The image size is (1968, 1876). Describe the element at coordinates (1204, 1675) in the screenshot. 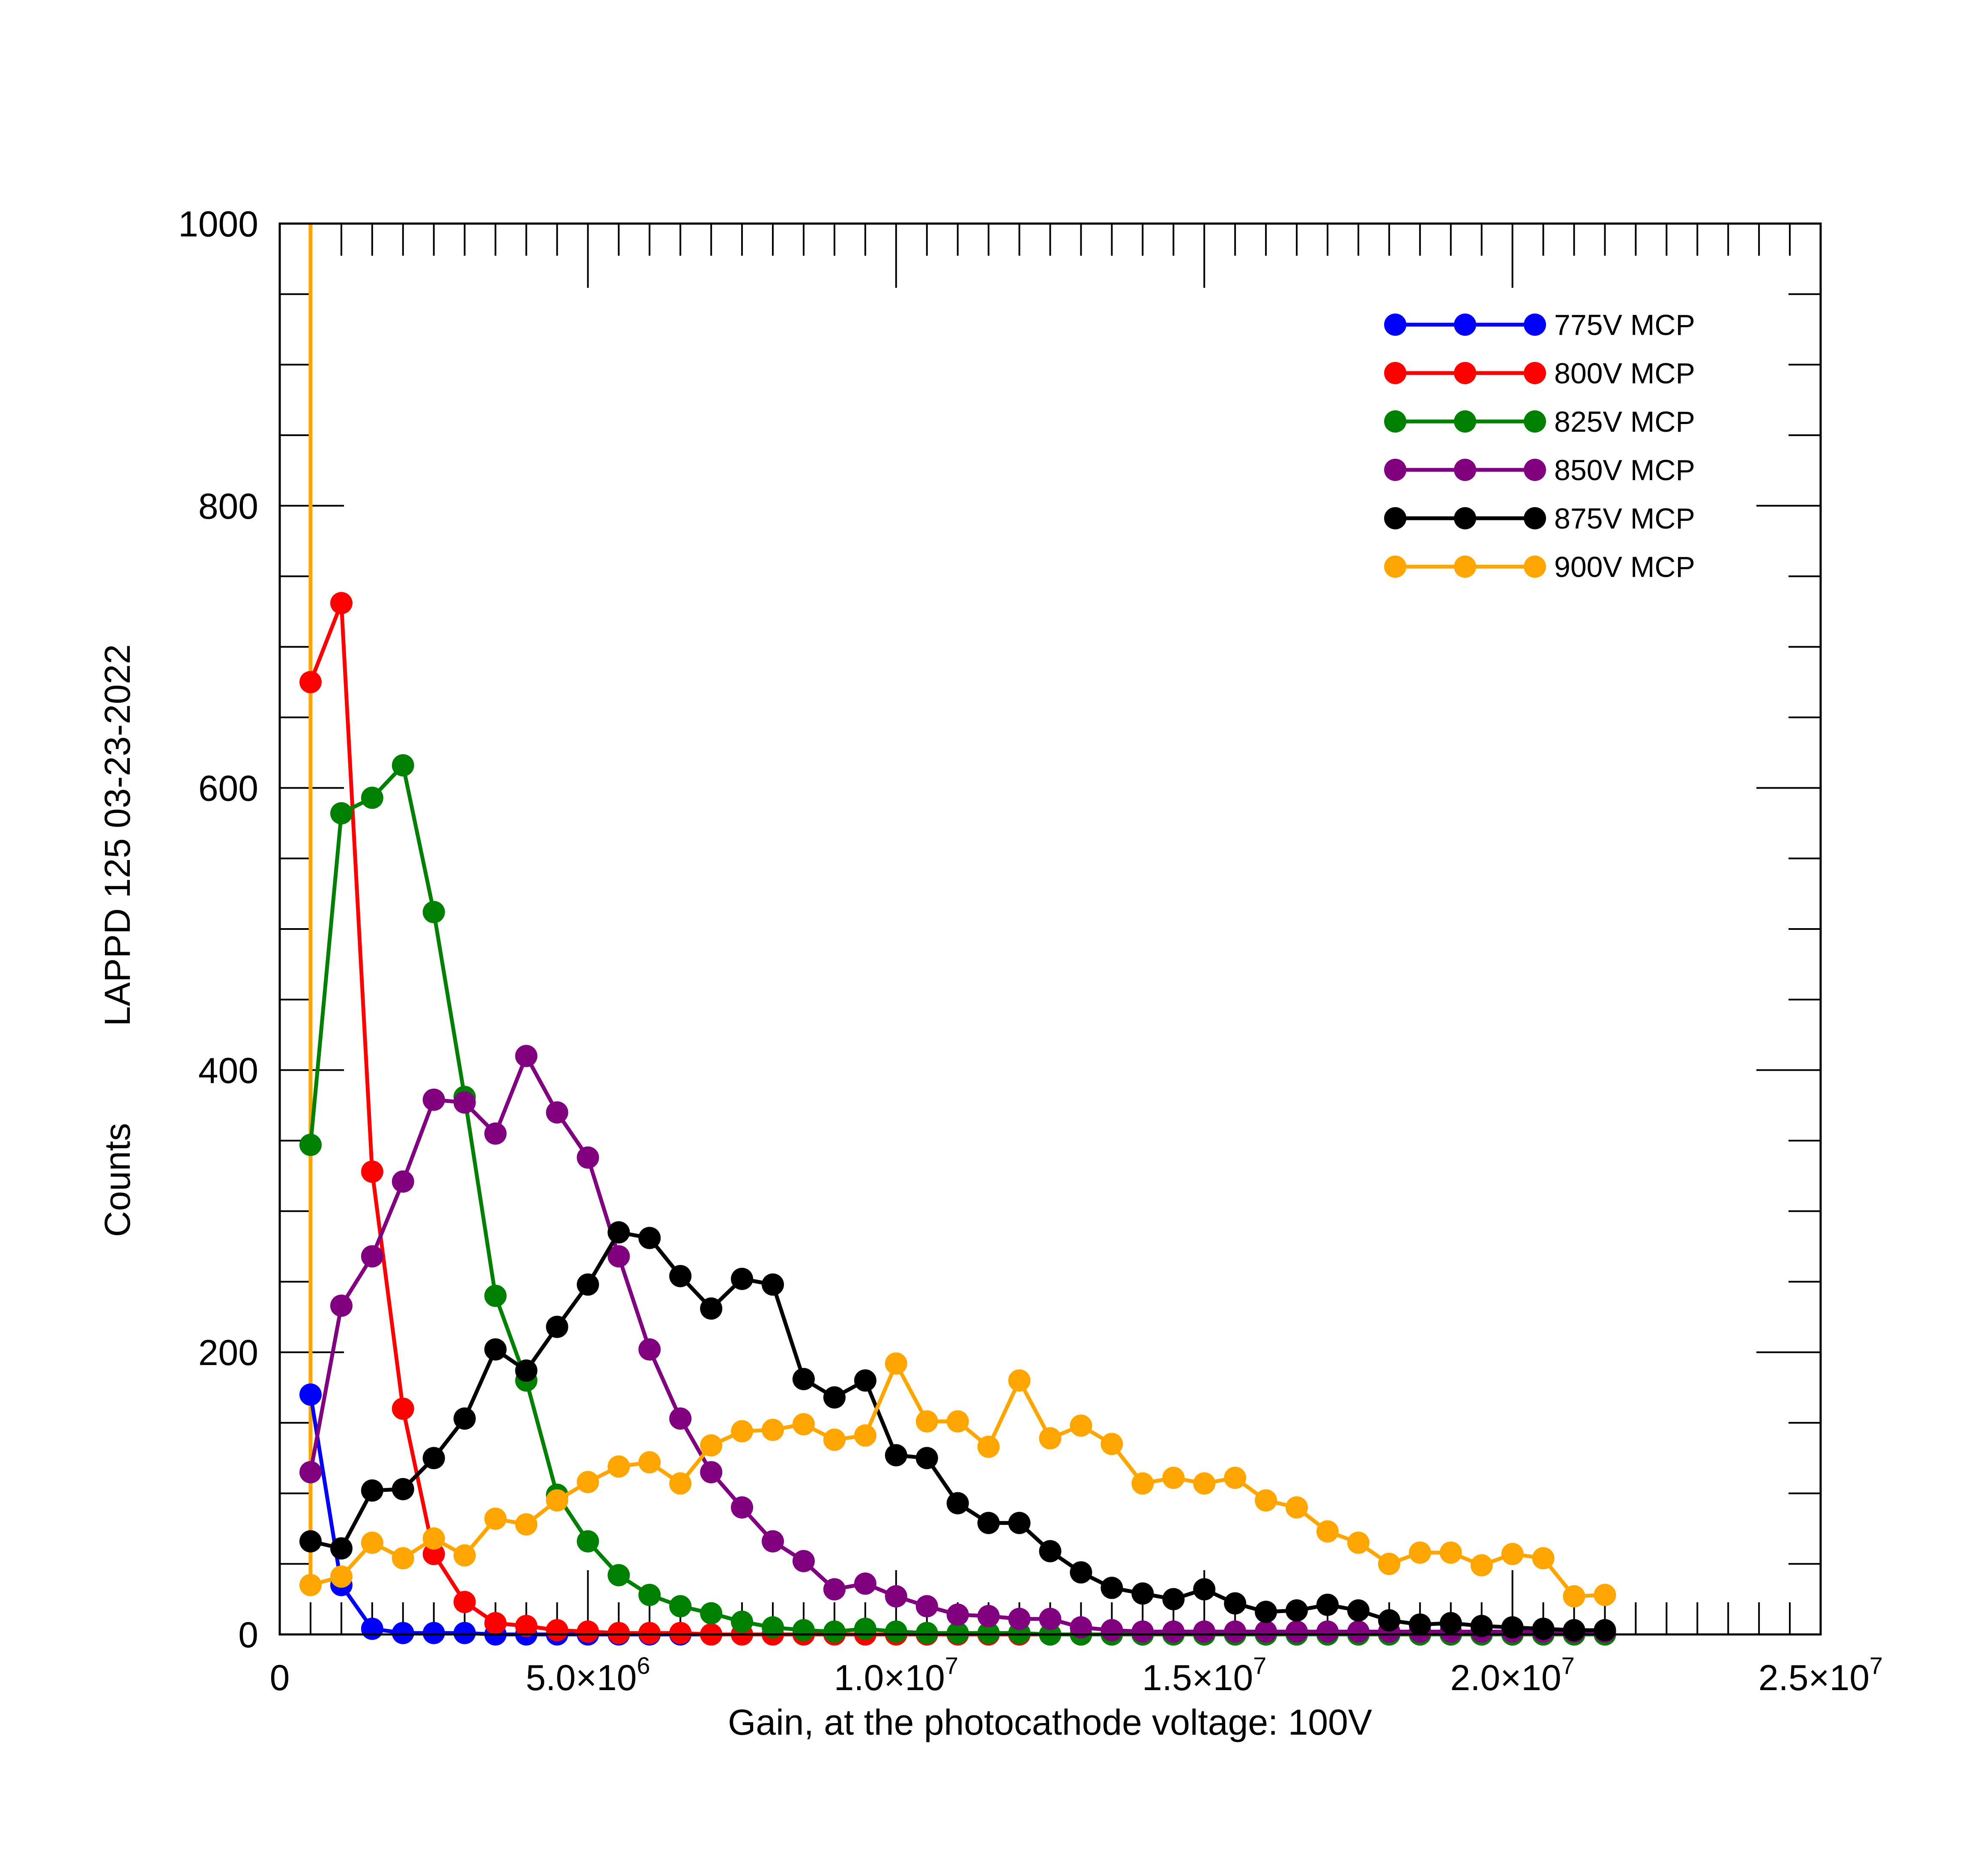

I see `x-tick-label: 1.5×10⁷` at that location.